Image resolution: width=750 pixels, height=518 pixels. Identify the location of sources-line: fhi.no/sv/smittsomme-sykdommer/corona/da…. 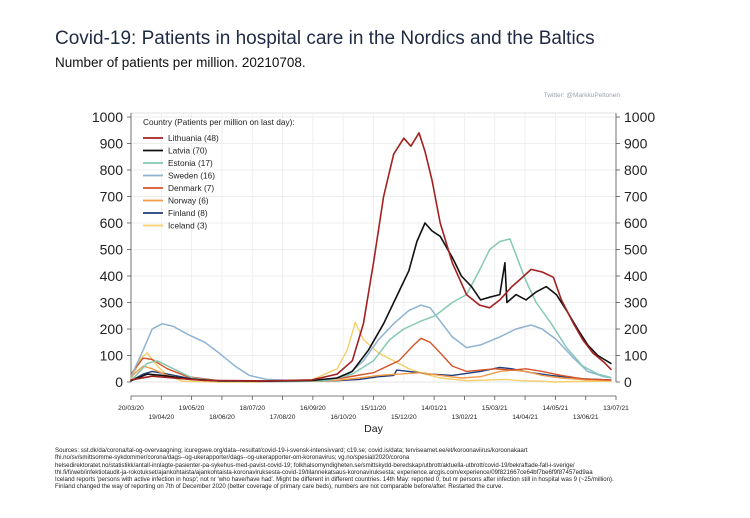
(232, 458).